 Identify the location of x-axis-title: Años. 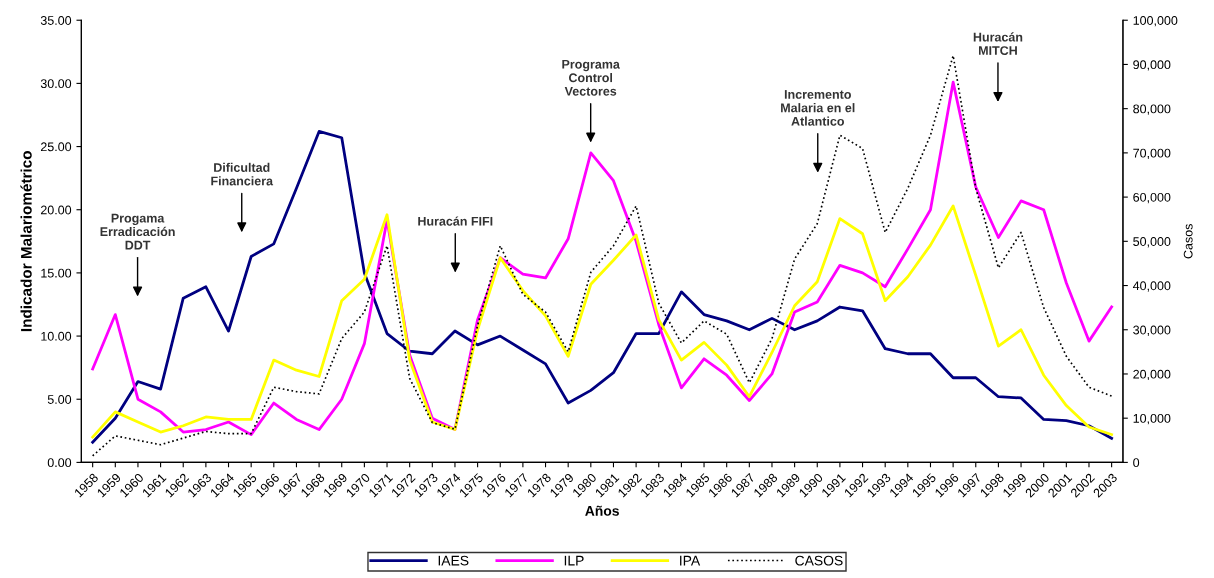
(602, 510).